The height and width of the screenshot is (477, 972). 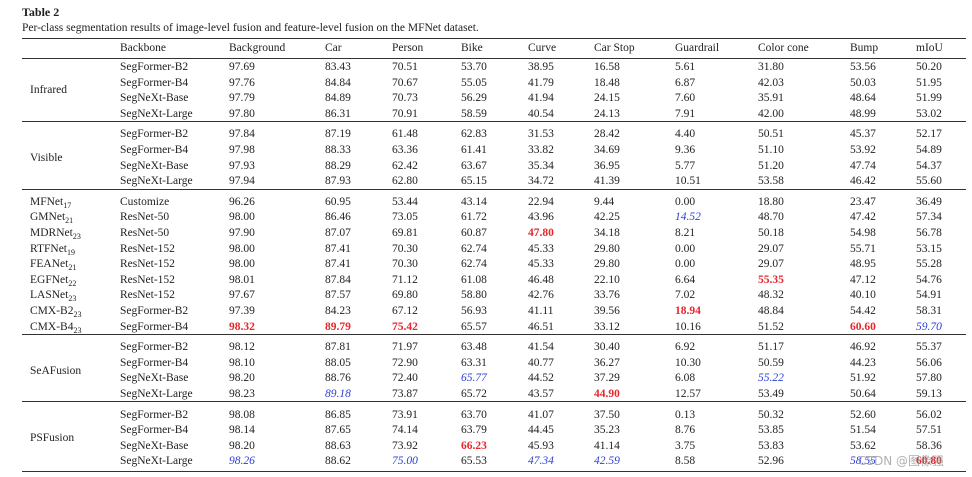 What do you see at coordinates (47, 201) in the screenshot?
I see `method-base: MFNet` at bounding box center [47, 201].